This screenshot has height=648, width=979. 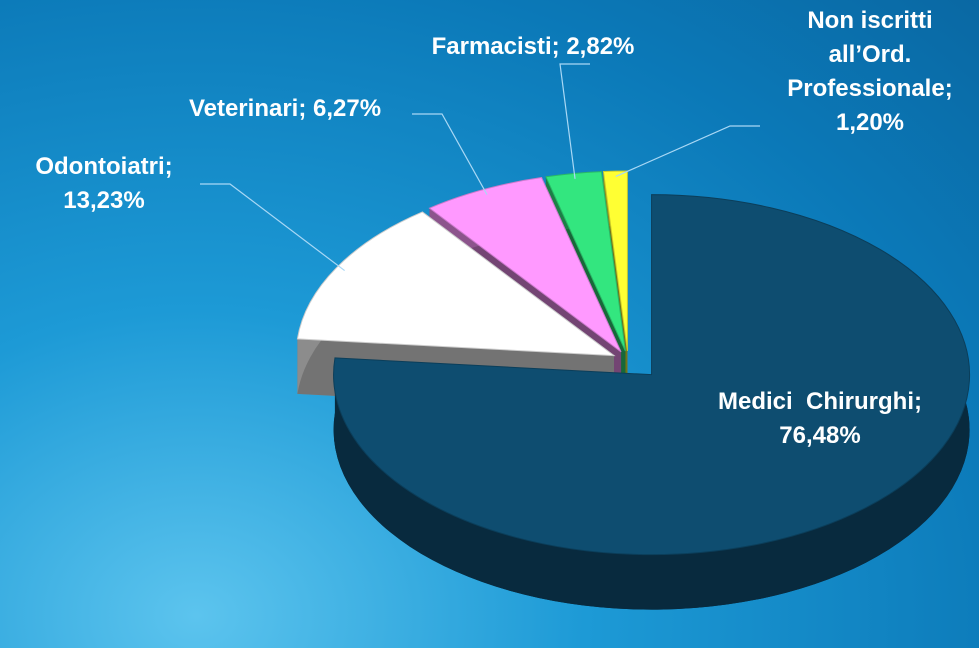 What do you see at coordinates (820, 435) in the screenshot?
I see `value-label: 76,48%` at bounding box center [820, 435].